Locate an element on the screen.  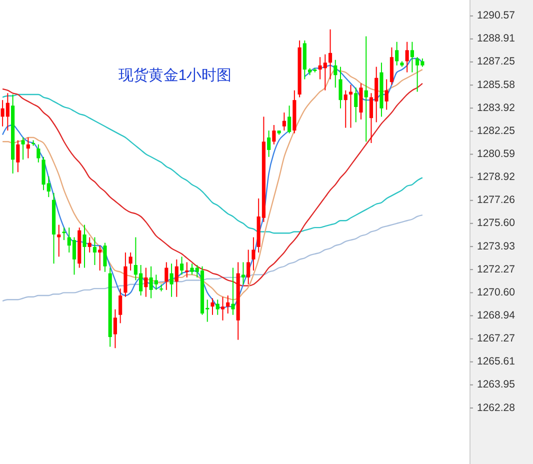
y-tick-label: 1283.92 is located at coordinates (496, 108).